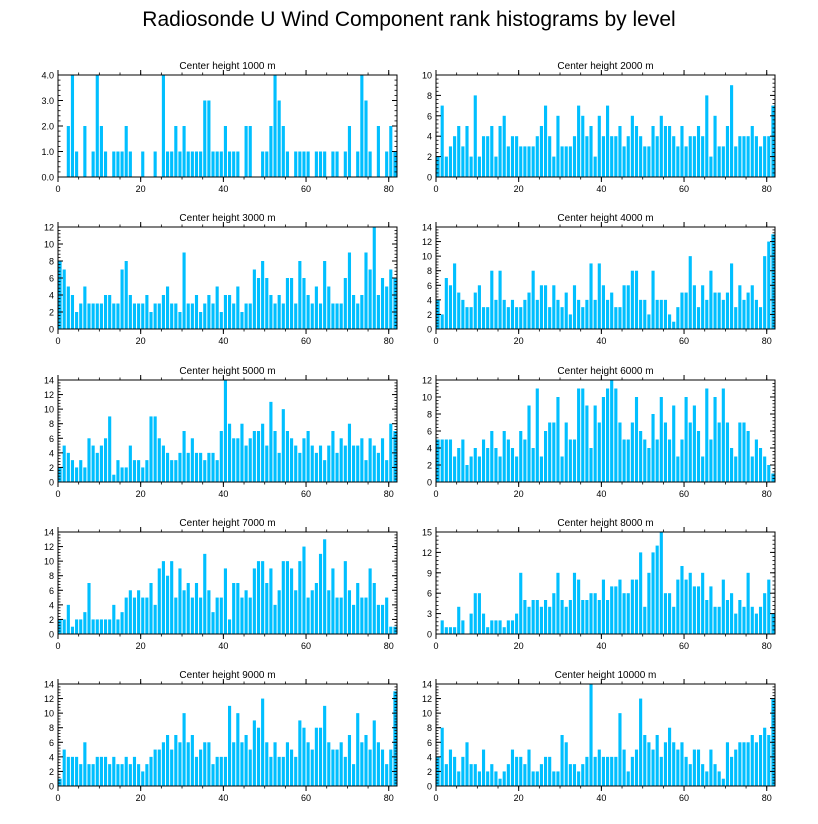 This screenshot has height=824, width=818. Describe the element at coordinates (427, 533) in the screenshot. I see `y-tick-label: 15` at that location.